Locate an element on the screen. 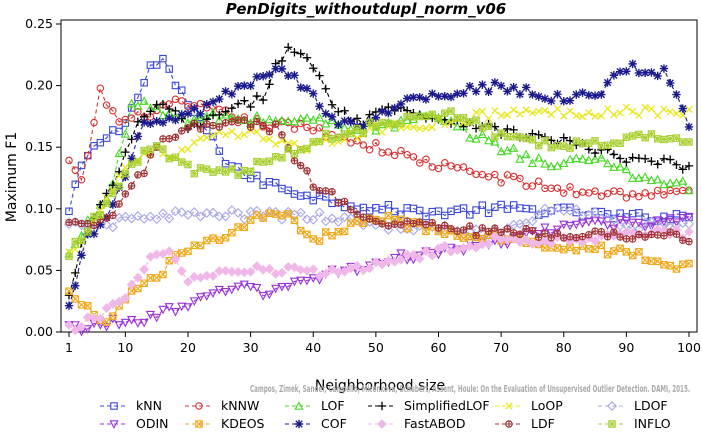  legend-label: SimplifiedLOF is located at coordinates (447, 405).